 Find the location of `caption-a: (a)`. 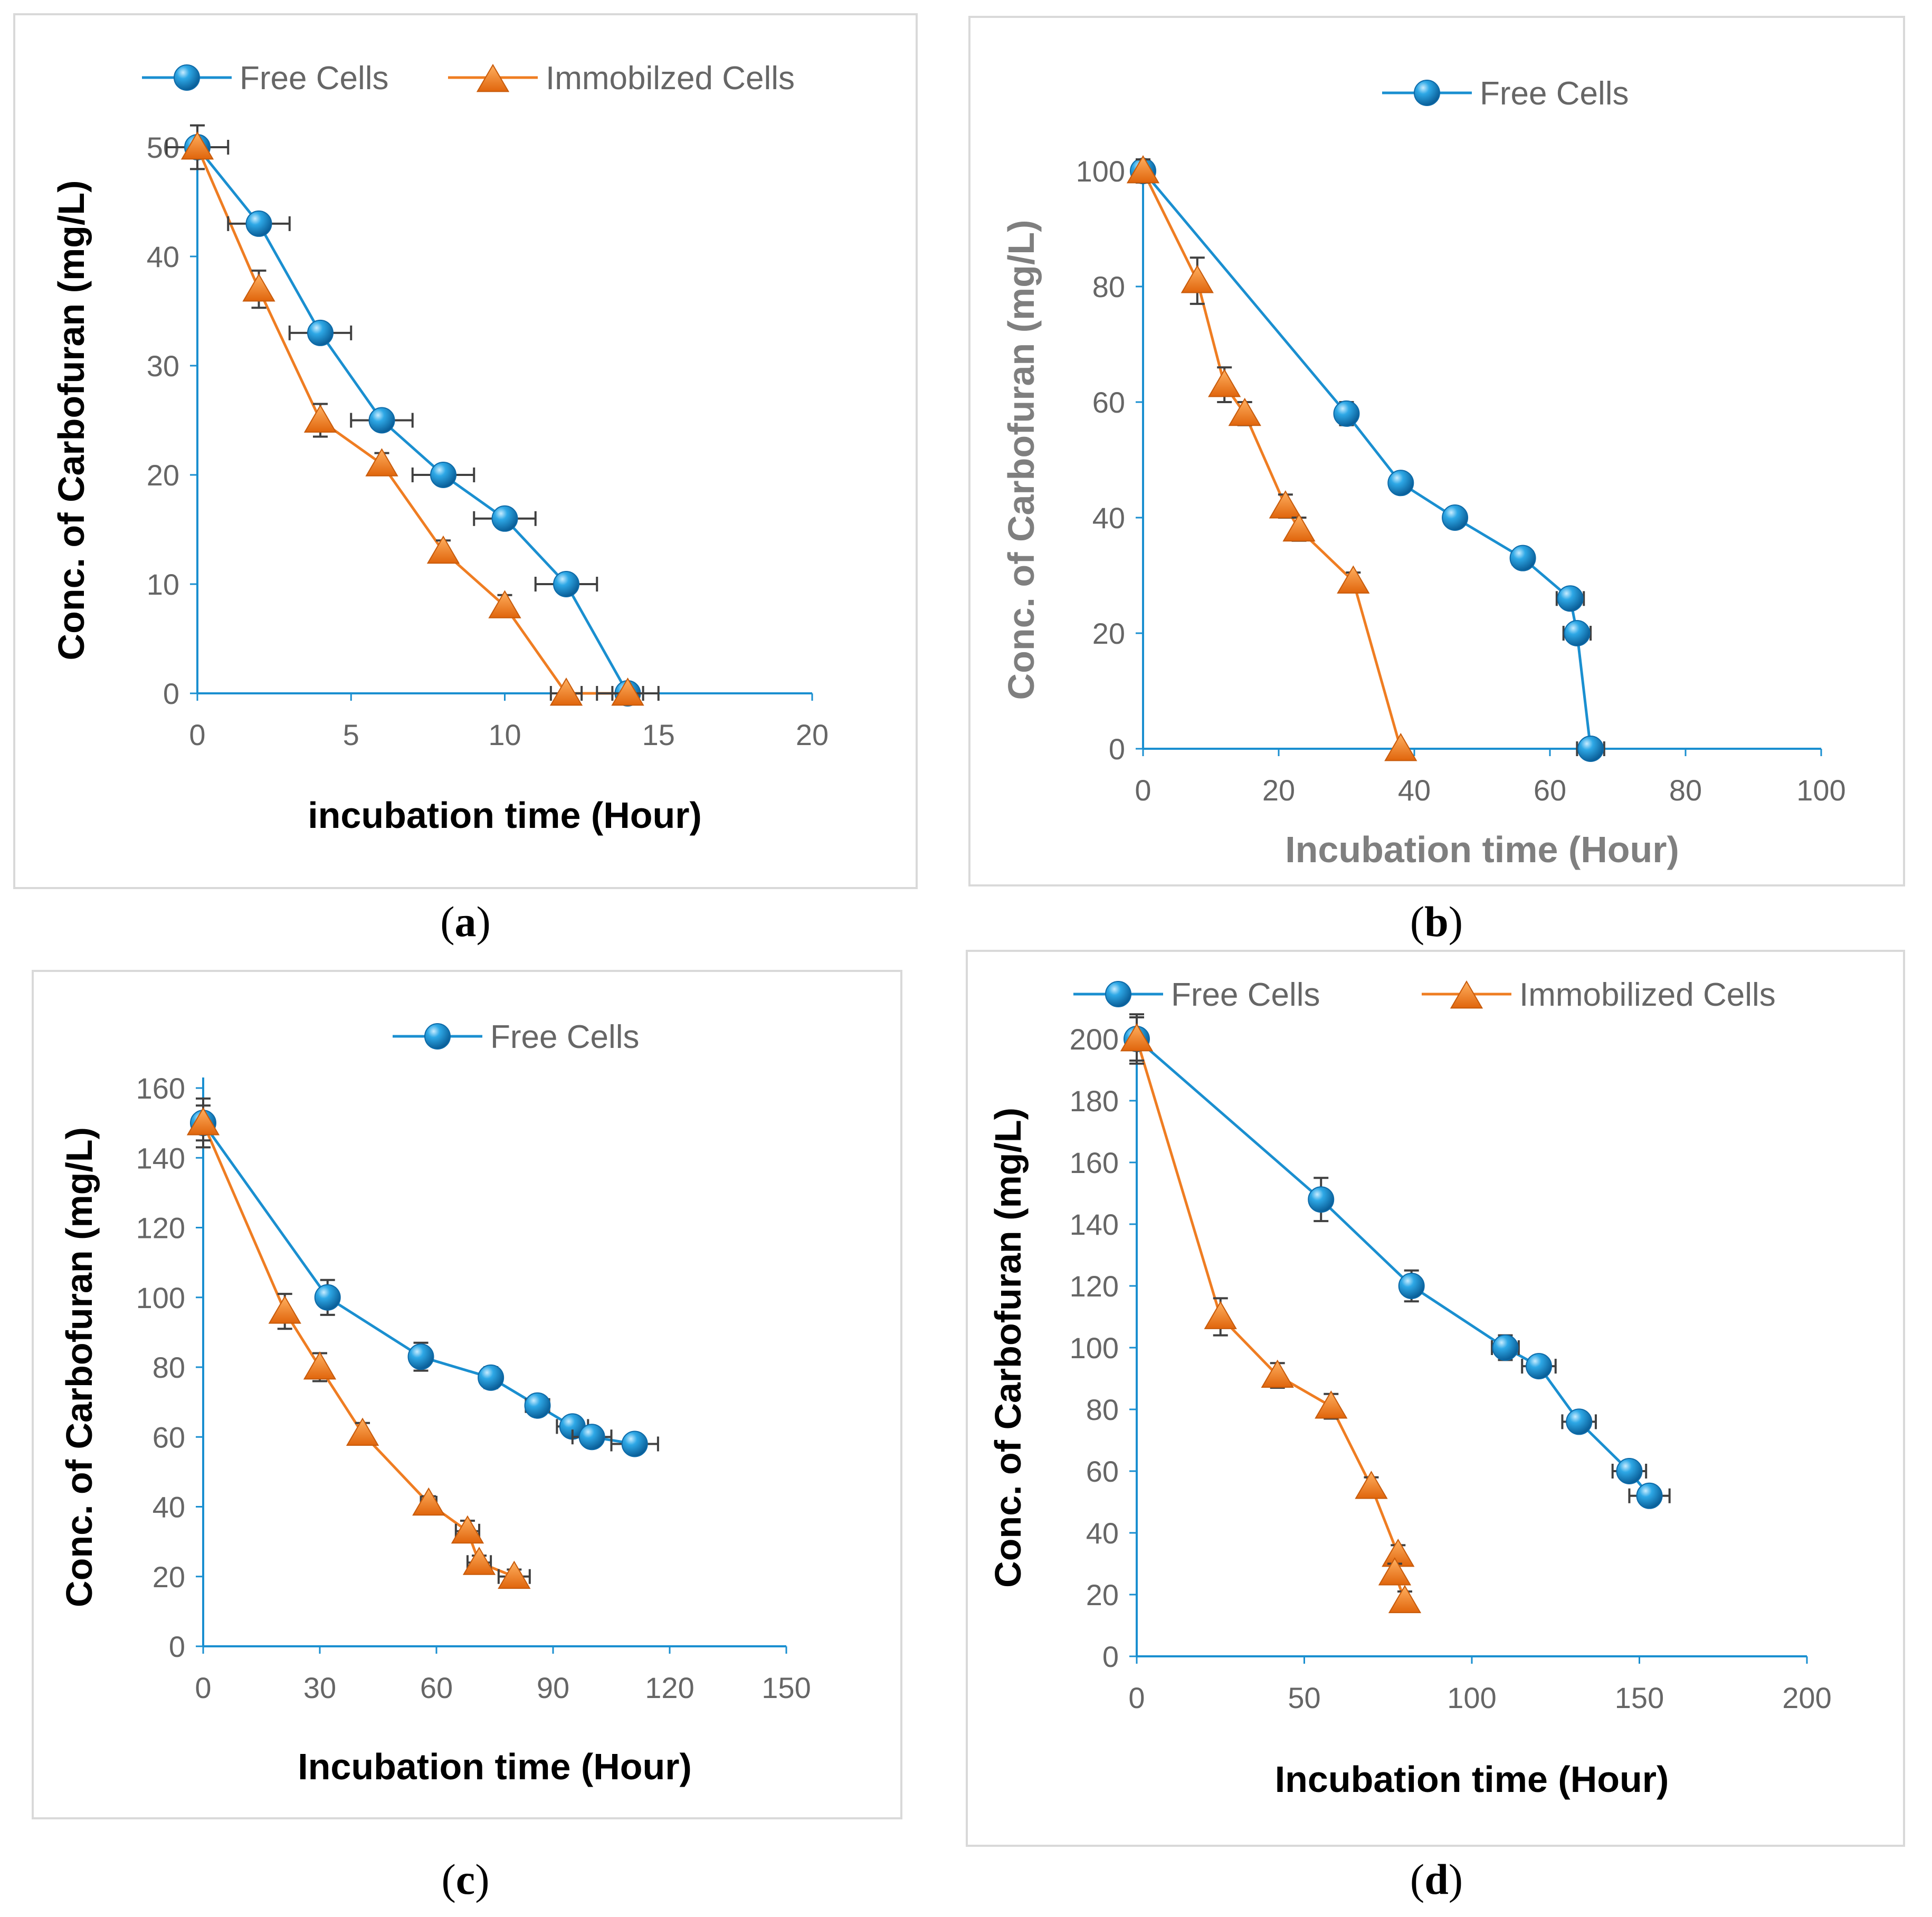

caption-a: (a) is located at coordinates (465, 922).